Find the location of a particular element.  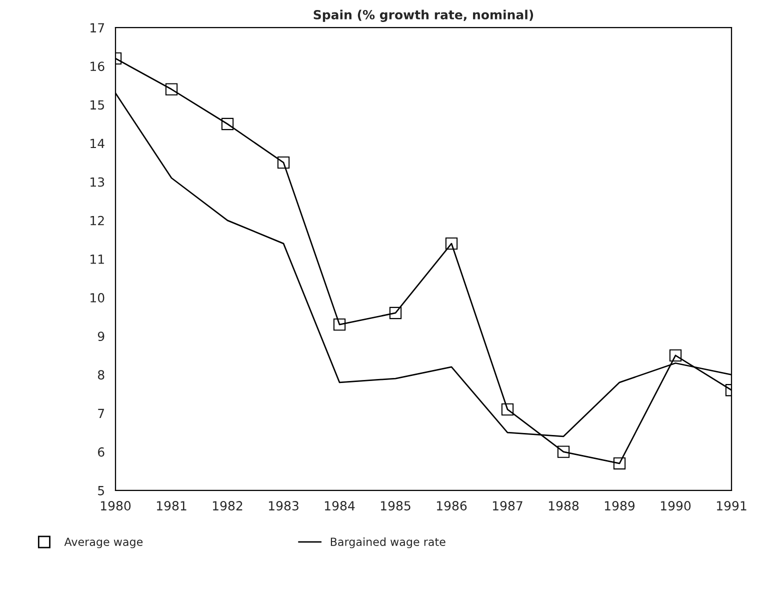

y-tick-label: 8 is located at coordinates (101, 375).